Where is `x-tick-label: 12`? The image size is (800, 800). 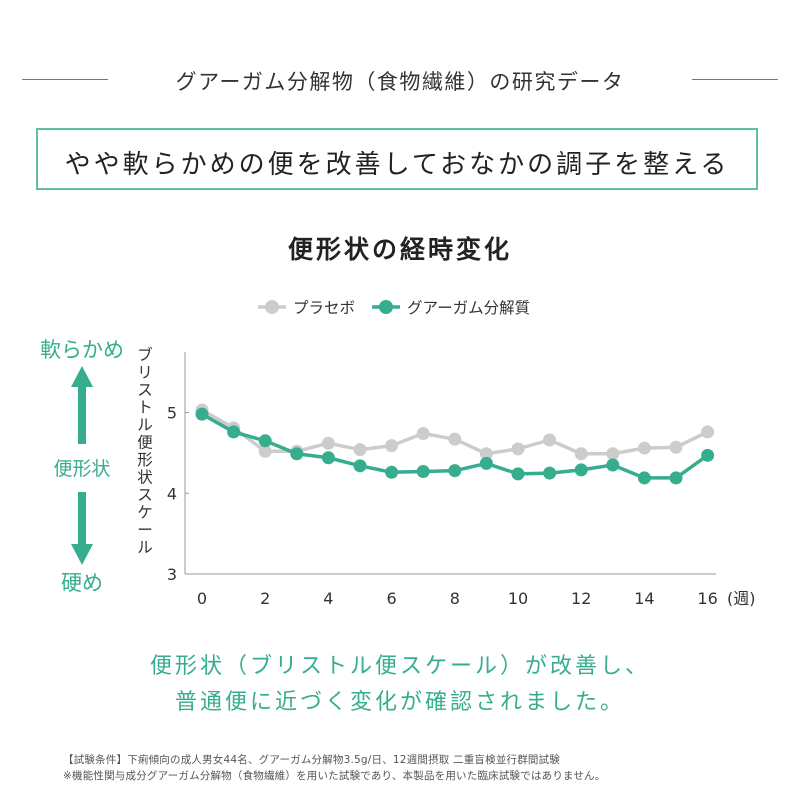 x-tick-label: 12 is located at coordinates (581, 598).